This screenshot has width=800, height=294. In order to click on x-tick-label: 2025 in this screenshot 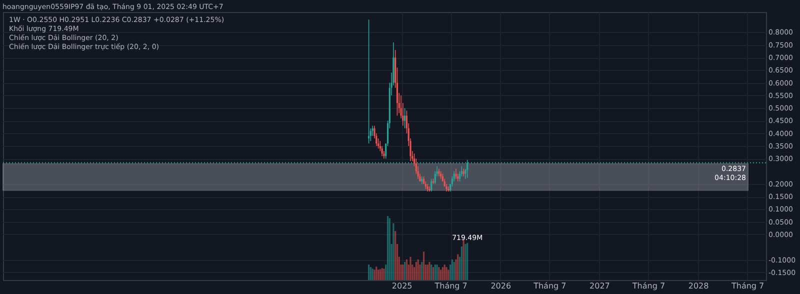, I will do `click(402, 286)`.